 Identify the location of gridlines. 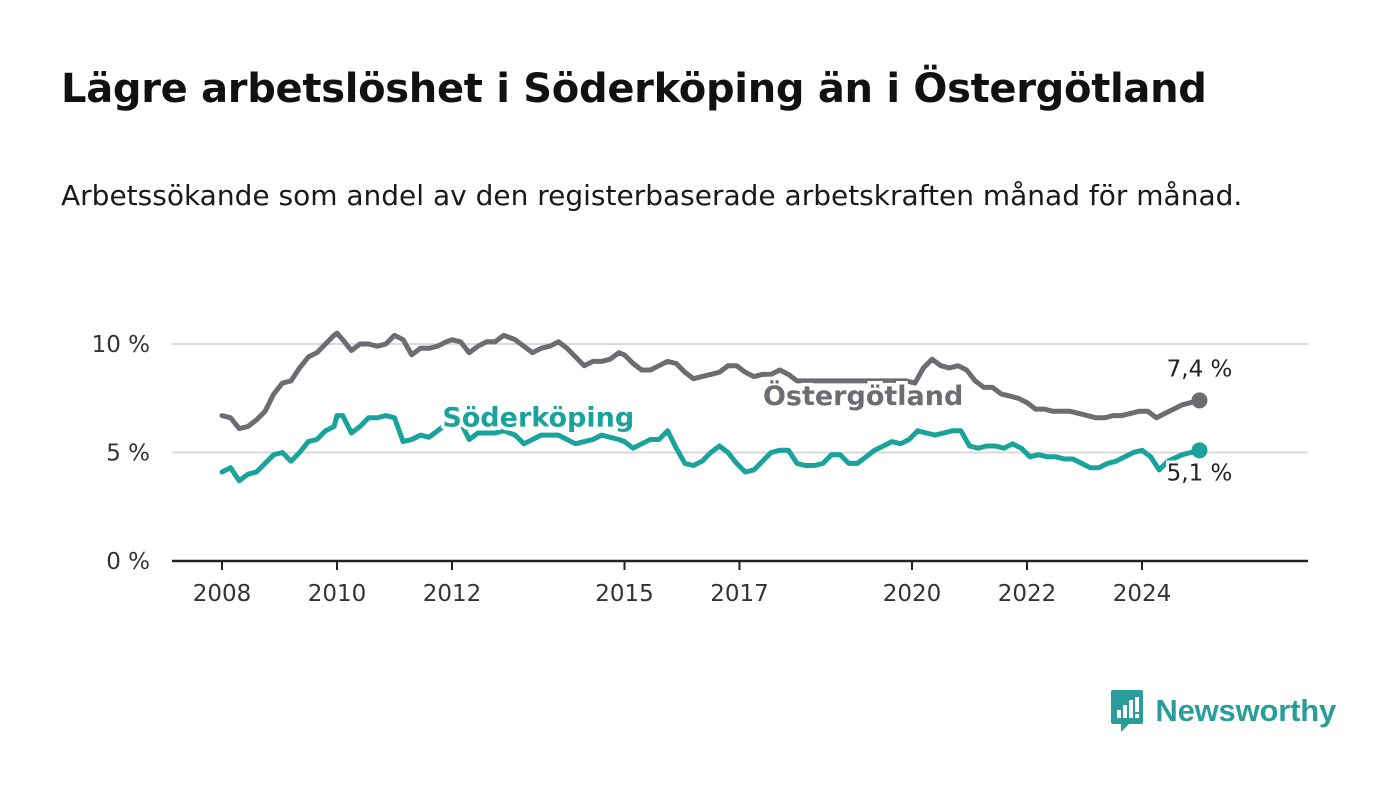
(740, 398).